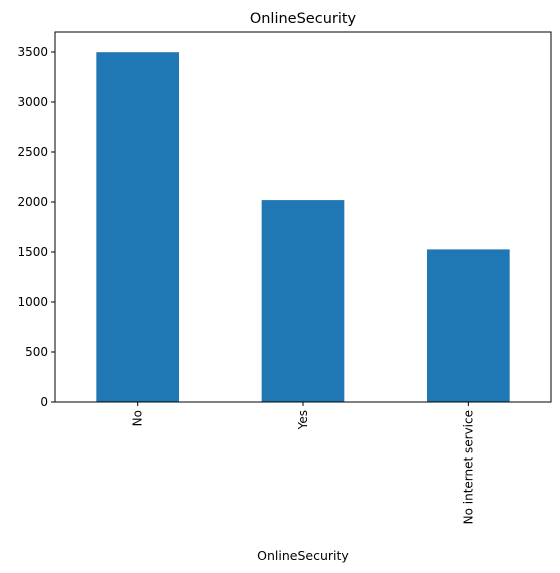  Describe the element at coordinates (36, 352) in the screenshot. I see `y-tick-label-1: 500` at that location.